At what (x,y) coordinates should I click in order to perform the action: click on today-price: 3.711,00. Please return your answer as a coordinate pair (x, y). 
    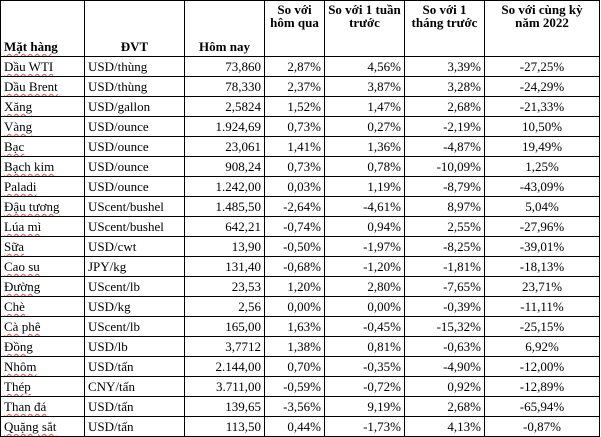
    Looking at the image, I should click on (224, 386).